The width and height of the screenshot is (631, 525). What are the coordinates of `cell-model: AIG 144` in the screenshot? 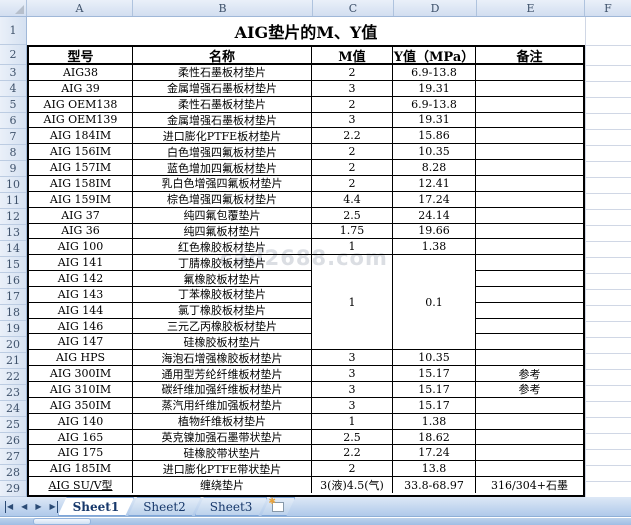 It's located at (81, 310).